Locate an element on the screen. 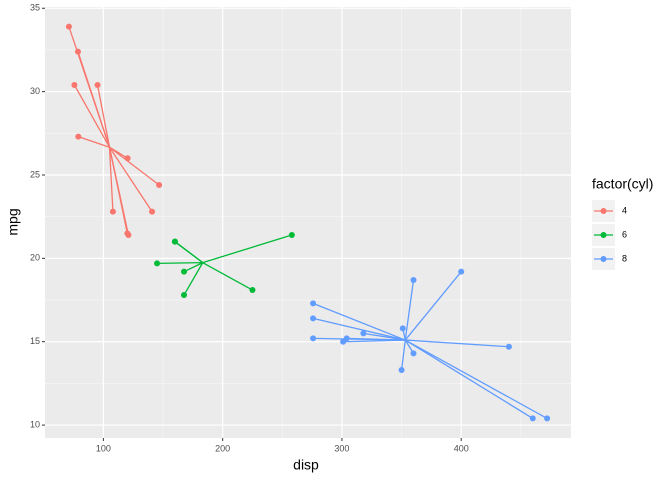  y-tick-label: 35 is located at coordinates (35, 8).